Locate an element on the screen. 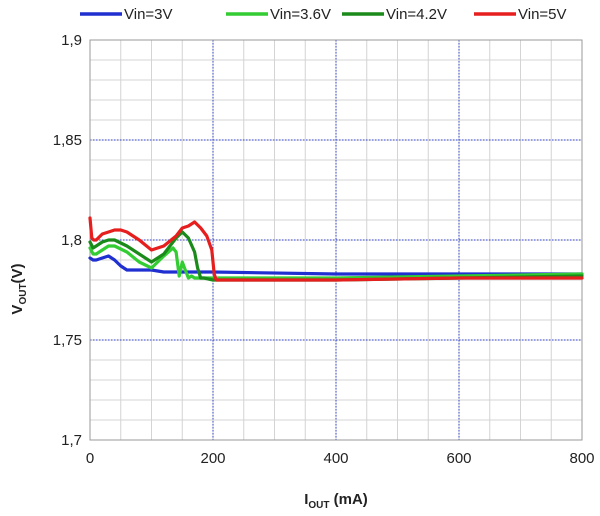 The width and height of the screenshot is (600, 516). series-layer is located at coordinates (336, 249).